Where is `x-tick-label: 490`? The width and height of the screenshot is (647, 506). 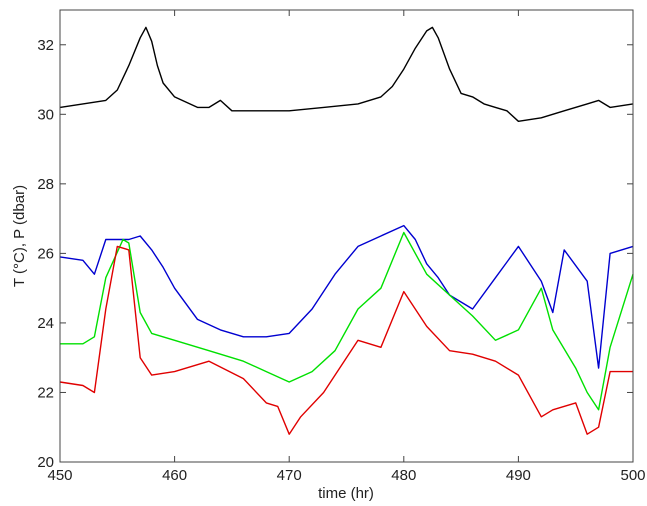 x-tick-label: 490 is located at coordinates (518, 475).